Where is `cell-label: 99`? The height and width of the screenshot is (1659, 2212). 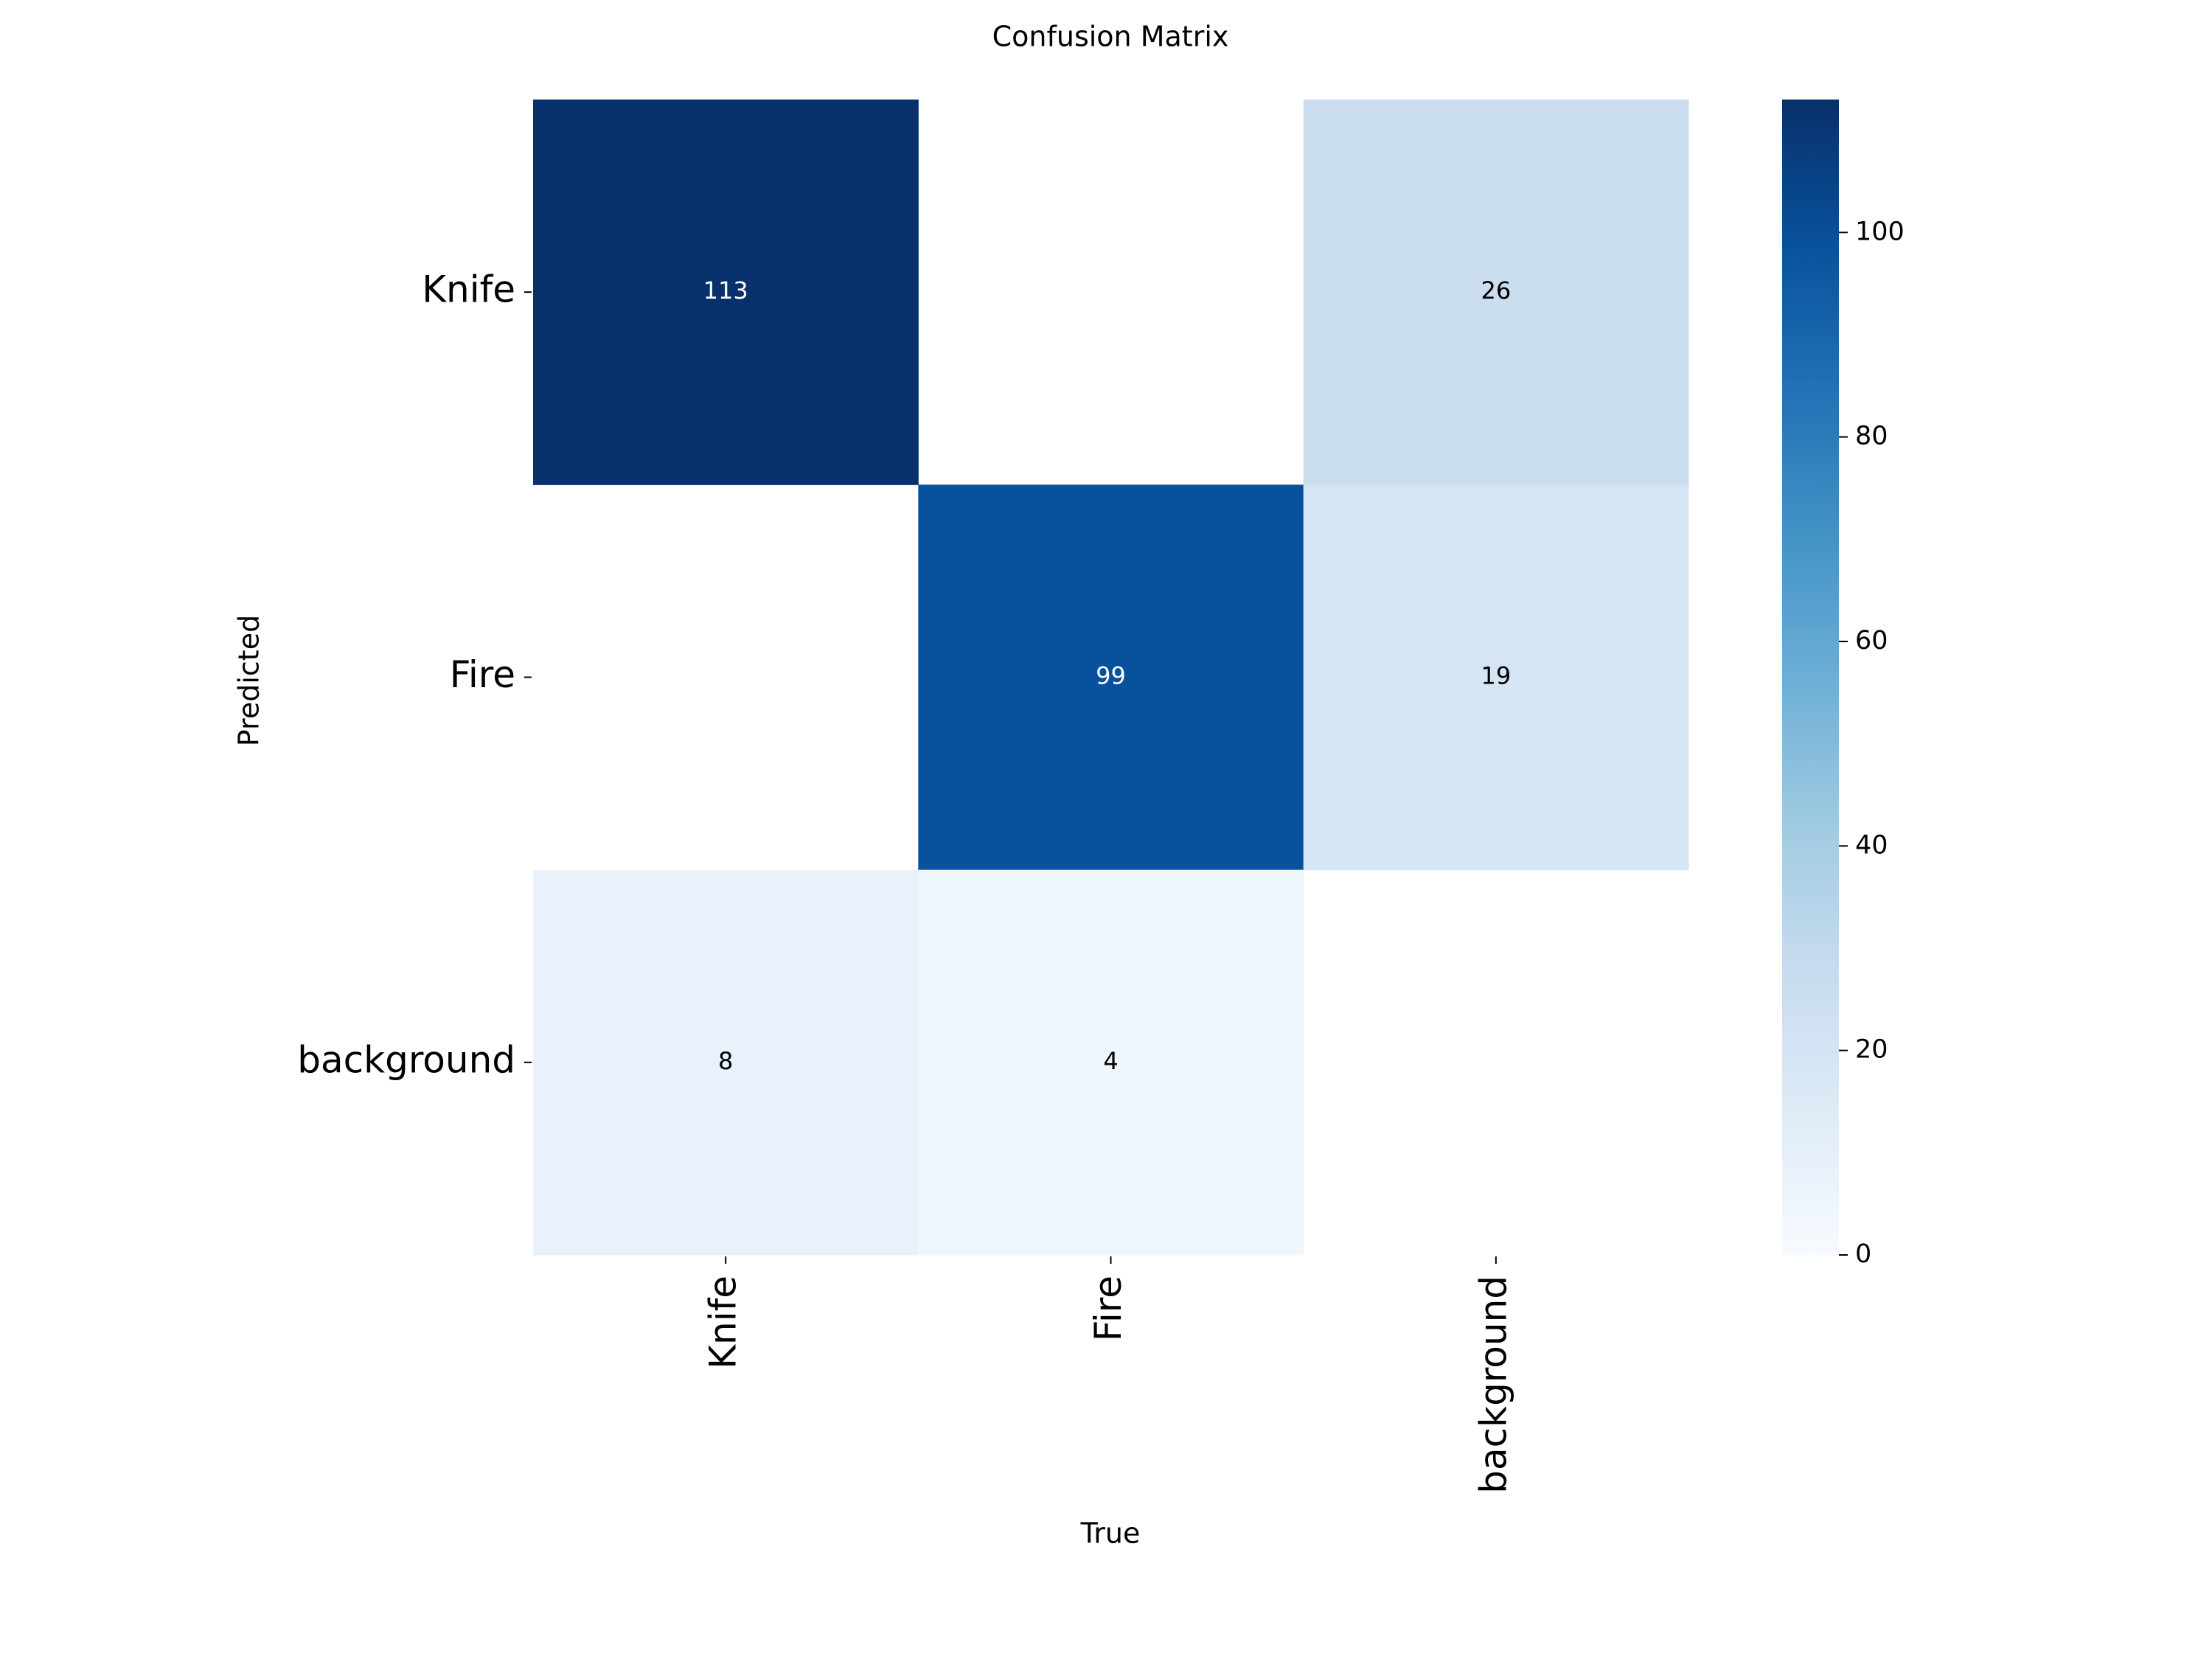 cell-label: 99 is located at coordinates (1111, 676).